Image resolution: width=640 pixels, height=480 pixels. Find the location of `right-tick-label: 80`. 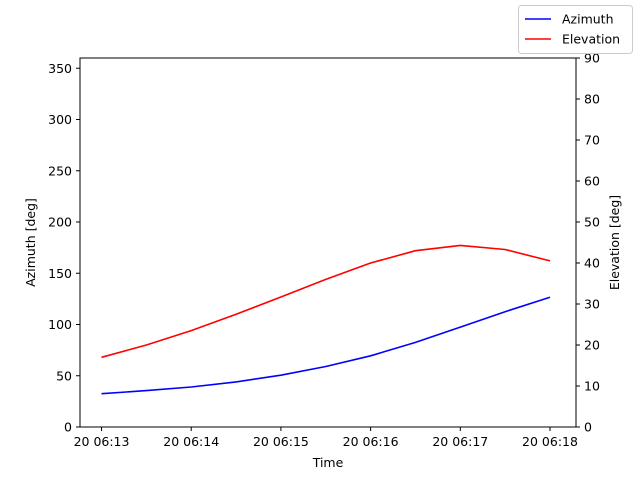

right-tick-label: 80 is located at coordinates (592, 99).